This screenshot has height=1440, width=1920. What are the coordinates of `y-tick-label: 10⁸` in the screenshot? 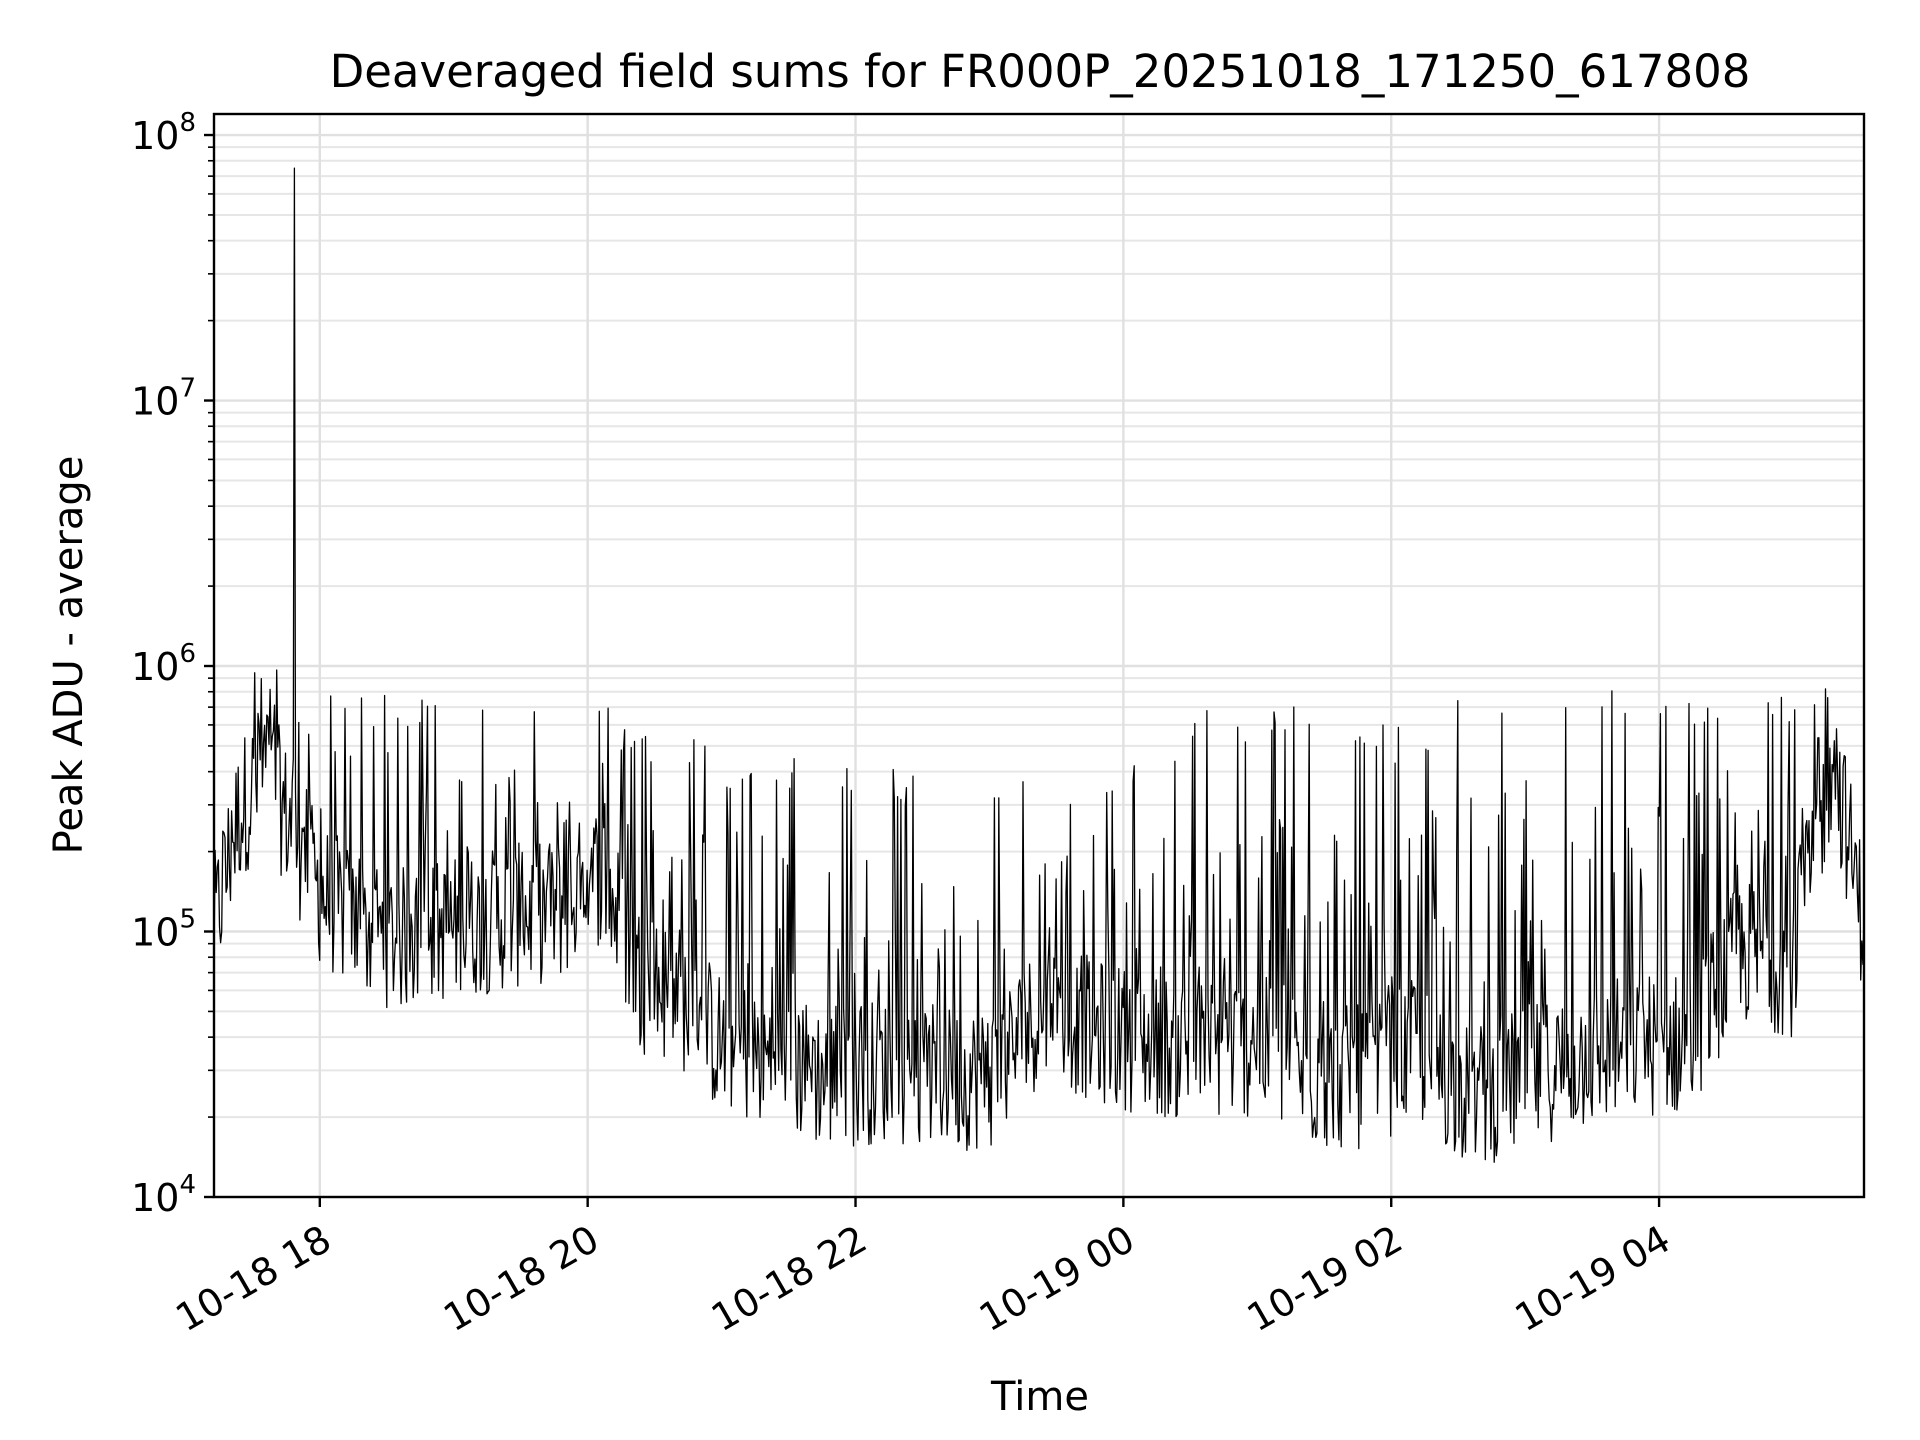 It's located at (163, 133).